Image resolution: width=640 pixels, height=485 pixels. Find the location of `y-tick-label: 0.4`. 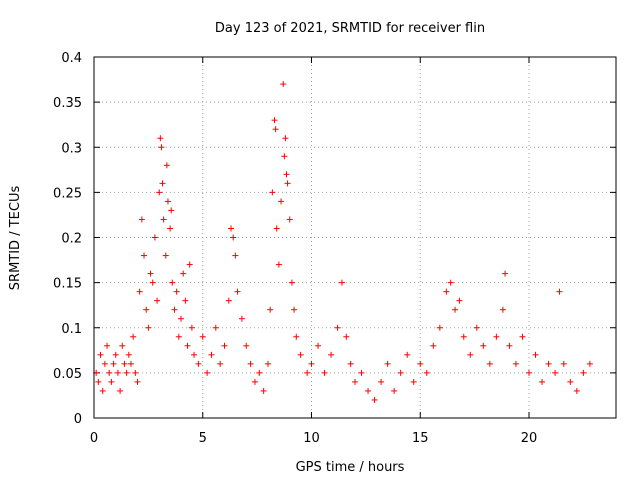

y-tick-label: 0.4 is located at coordinates (71, 58).